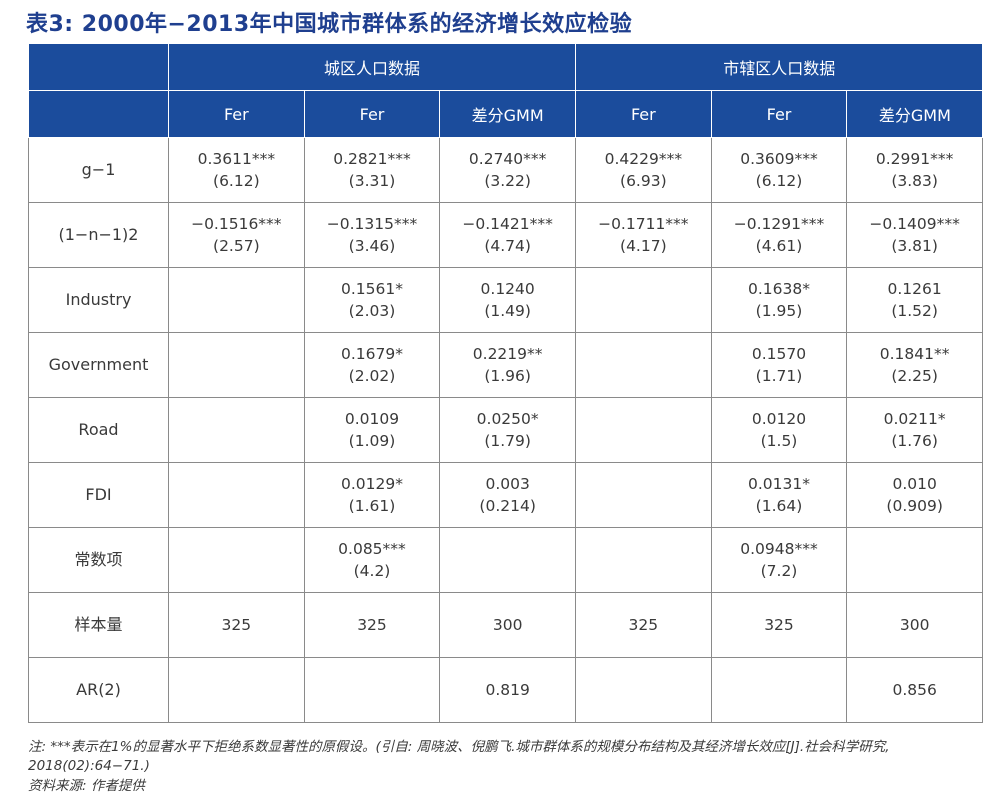  Describe the element at coordinates (779, 224) in the screenshot. I see `coefficient-value: −0.1291***` at that location.